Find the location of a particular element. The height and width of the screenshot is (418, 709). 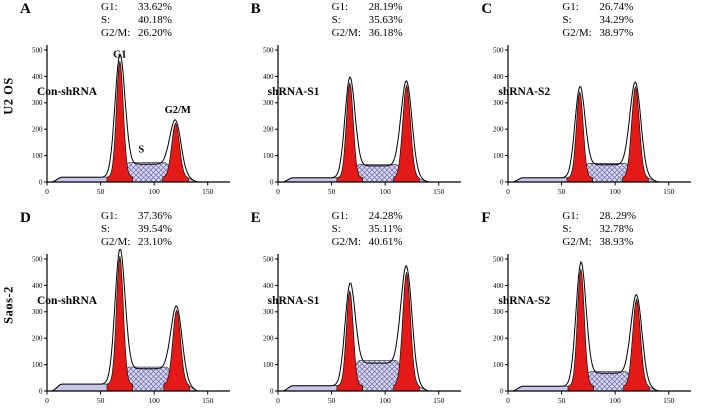

stat-value: 34.29% is located at coordinates (616, 20).